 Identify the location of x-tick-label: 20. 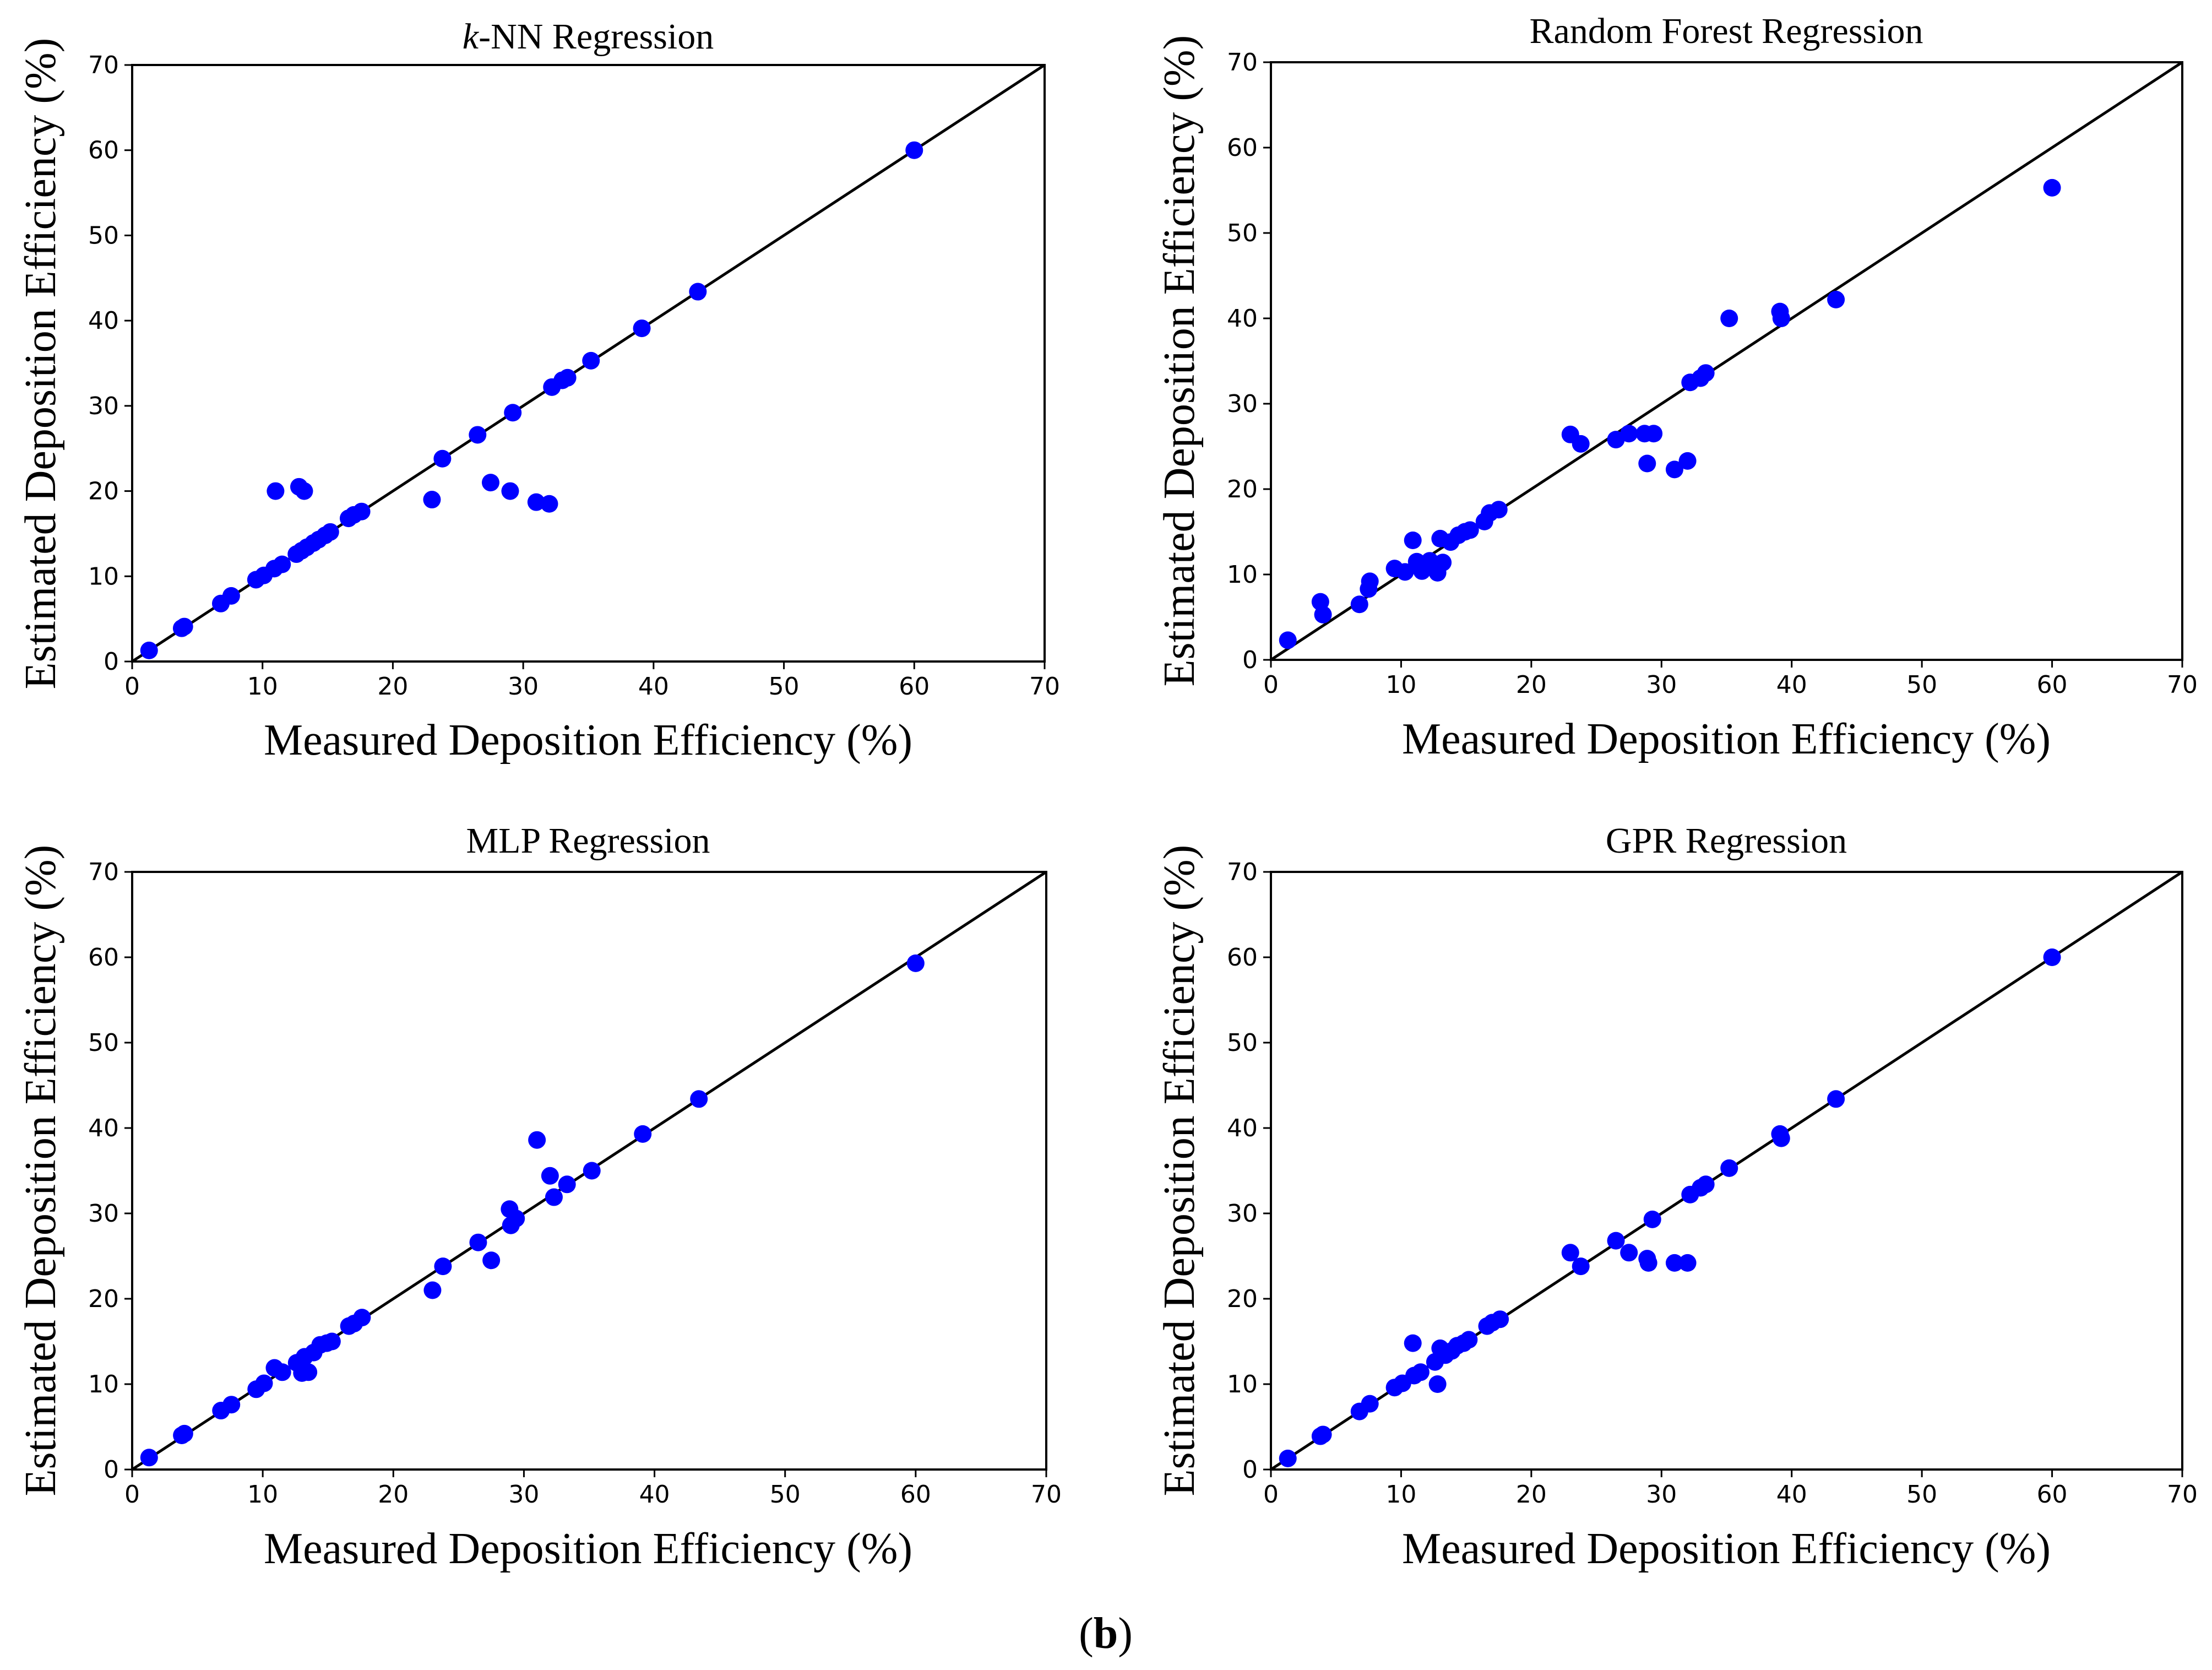
(1532, 685).